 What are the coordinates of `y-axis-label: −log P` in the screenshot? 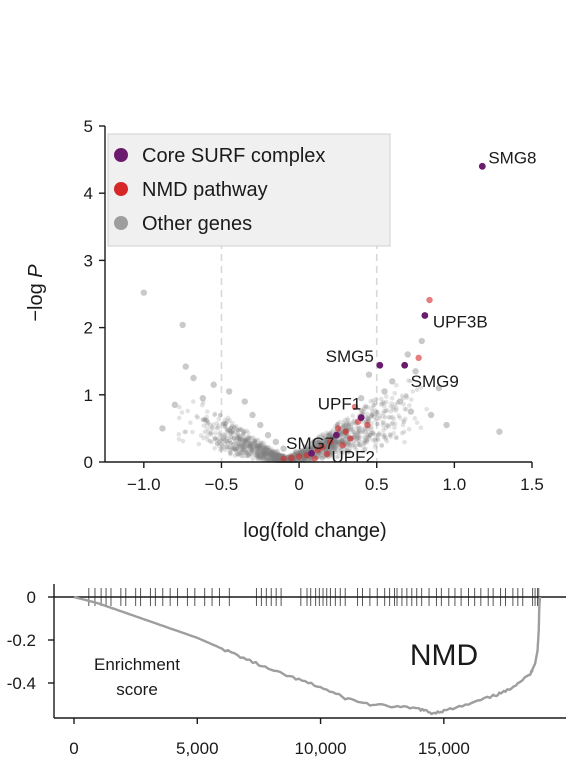 It's located at (36, 293).